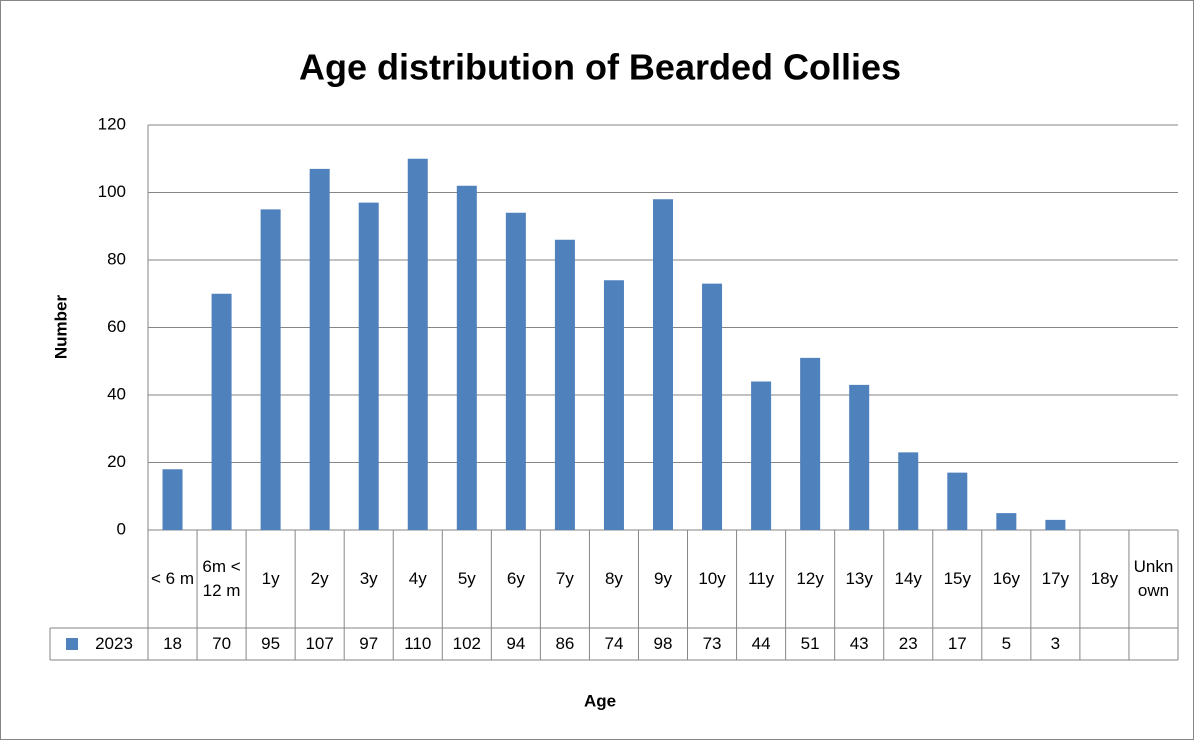  I want to click on x-tick-label: 8y, so click(613, 578).